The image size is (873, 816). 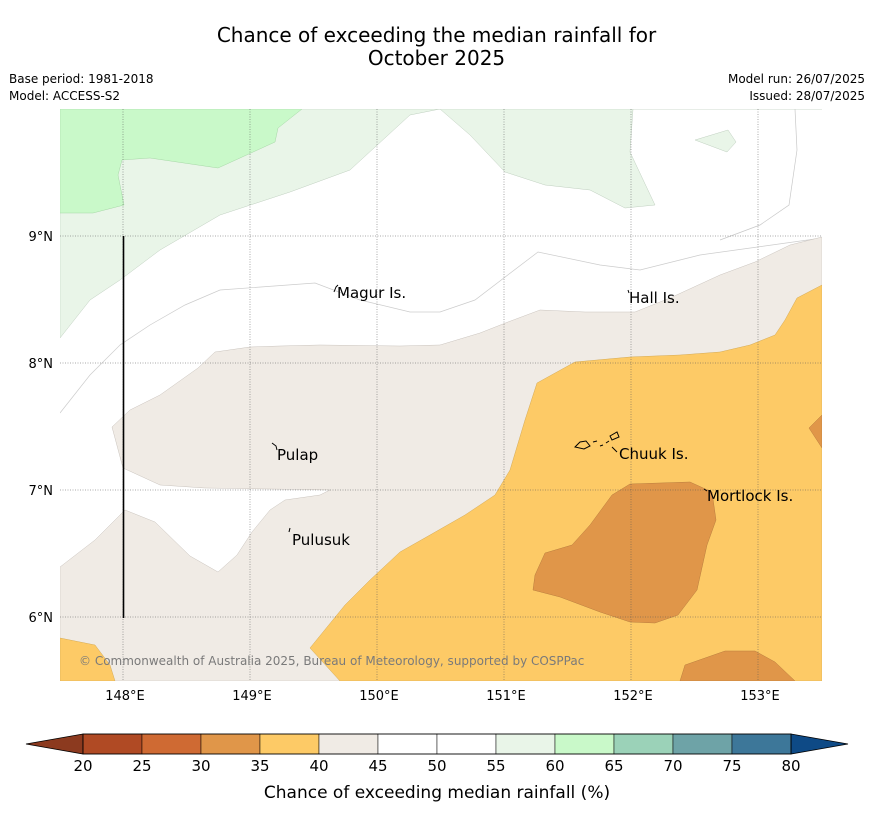 What do you see at coordinates (715, 141) in the screenshot?
I see `probability-55-60-region-patch` at bounding box center [715, 141].